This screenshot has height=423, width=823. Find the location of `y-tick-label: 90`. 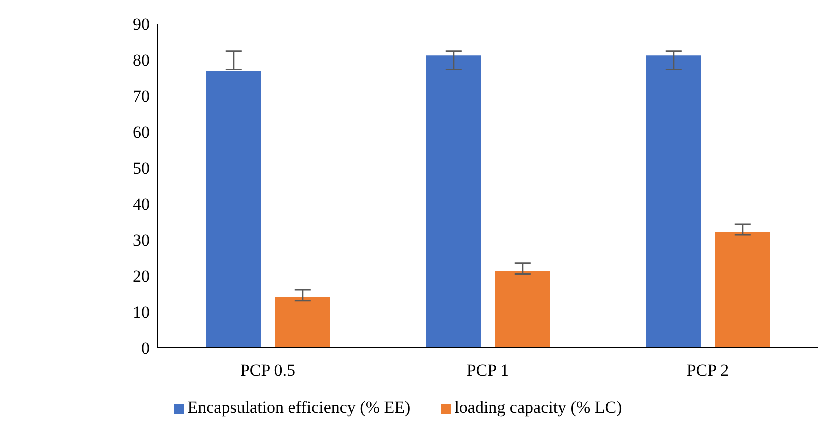

y-tick-label: 90 is located at coordinates (141, 24).